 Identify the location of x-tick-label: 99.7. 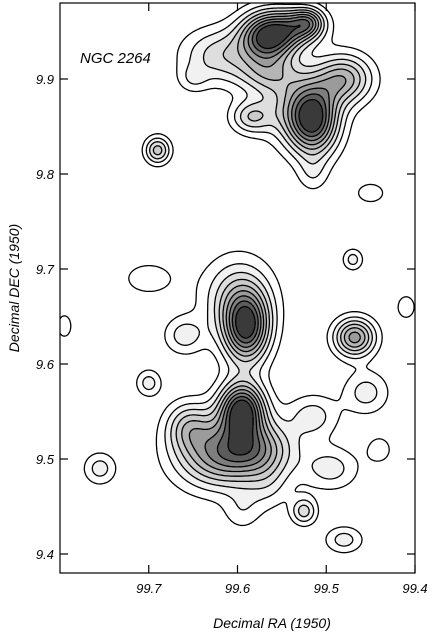
(149, 588).